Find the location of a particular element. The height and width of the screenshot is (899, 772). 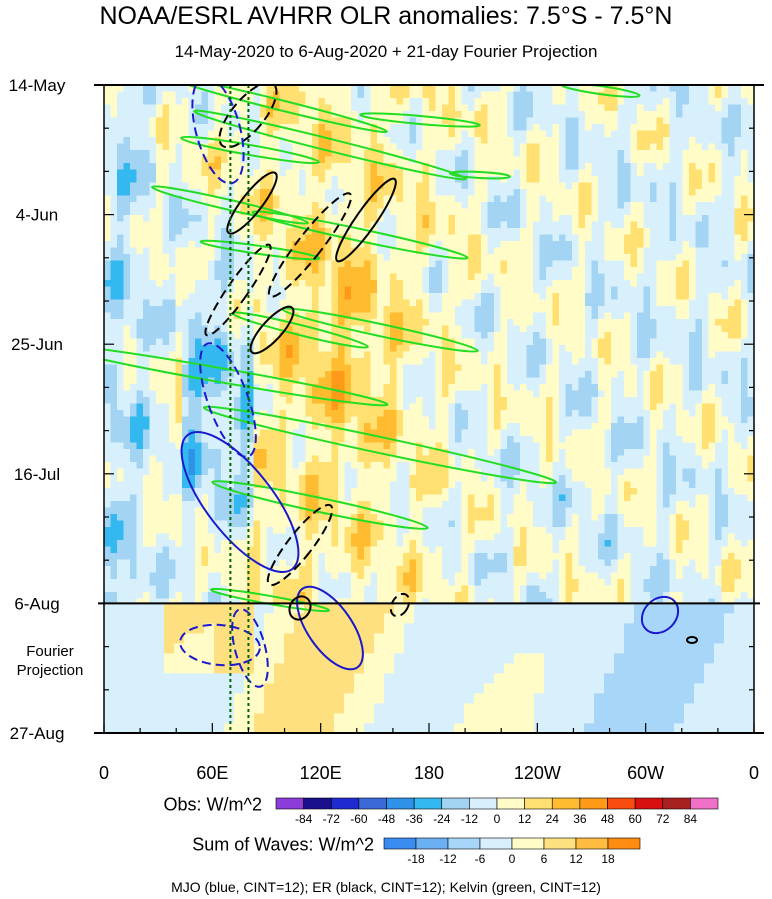

colorbar-tick-label: 72 is located at coordinates (663, 819).